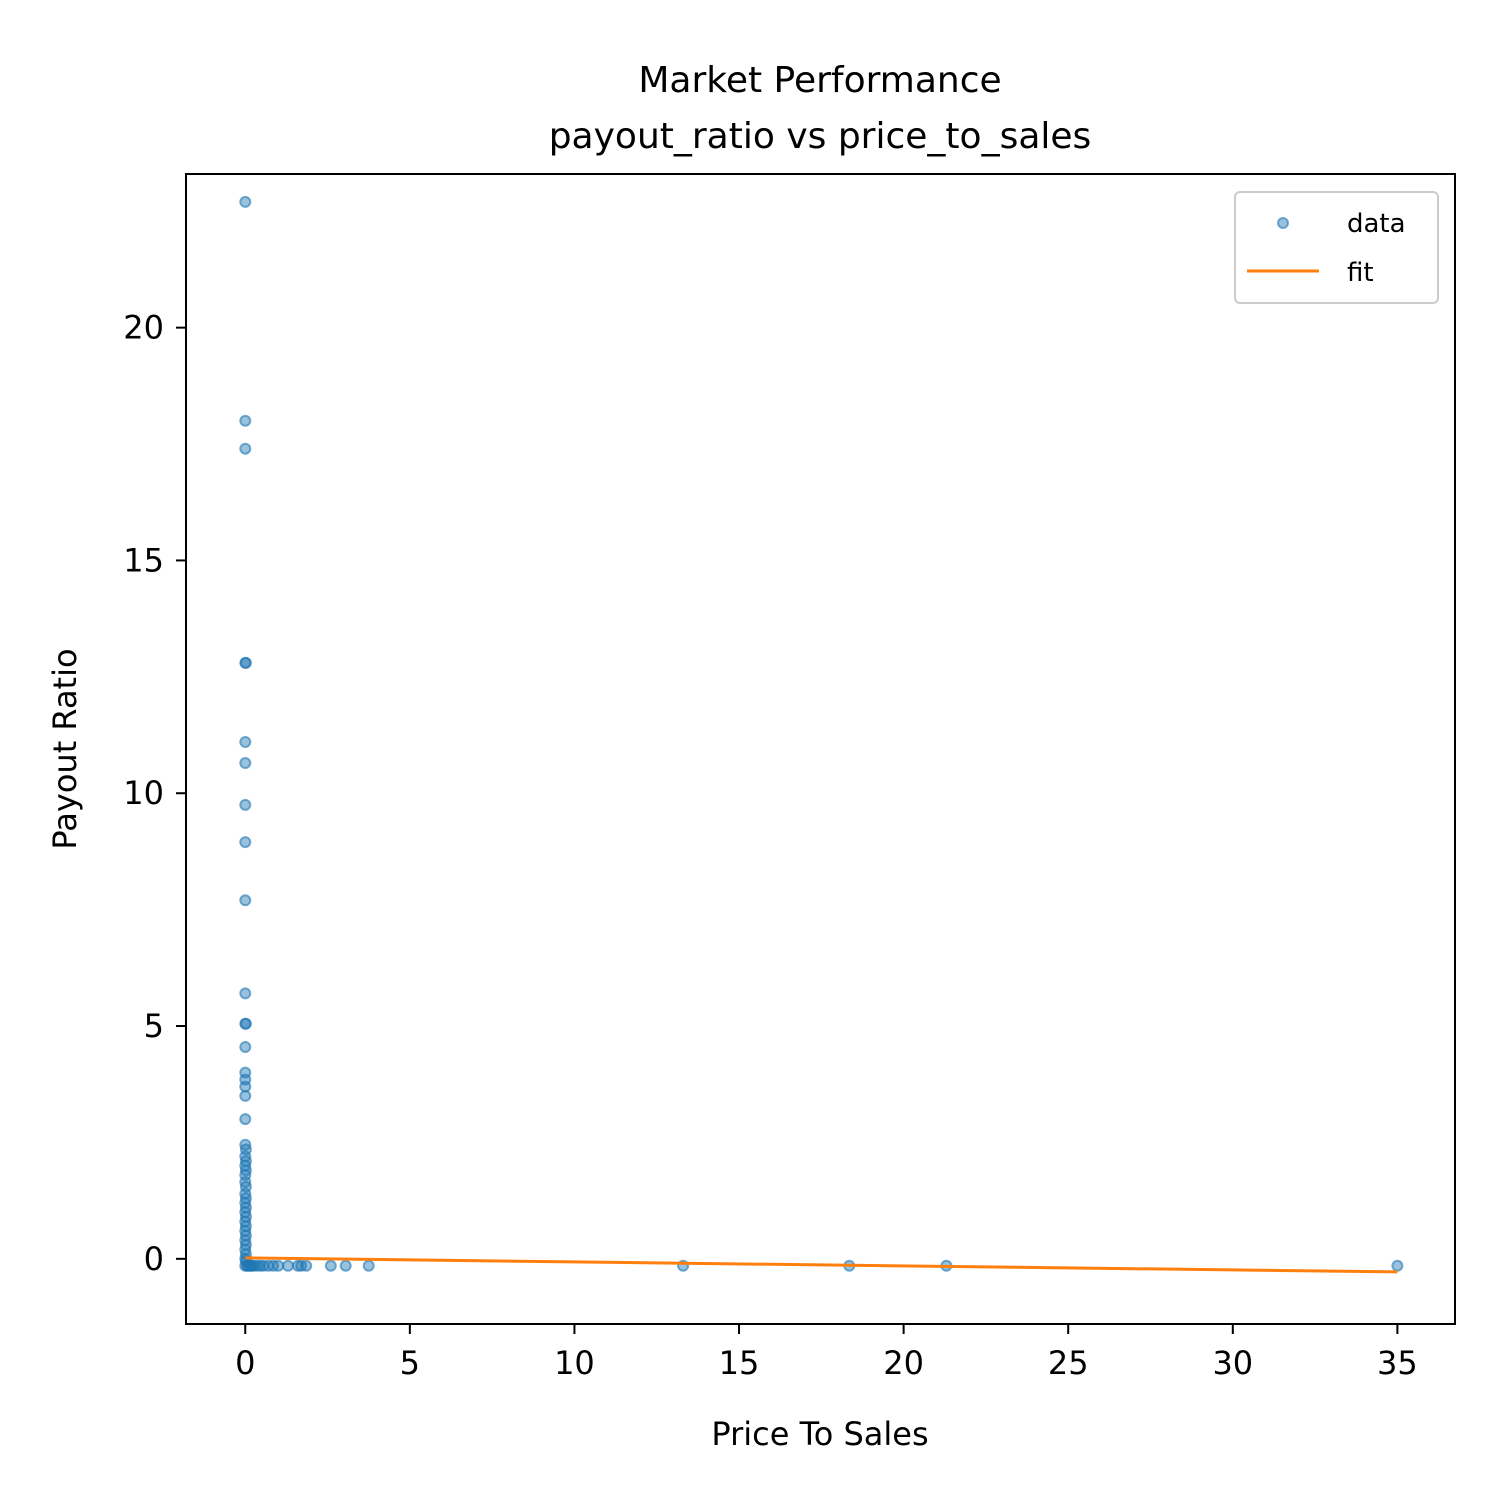  I want to click on x-tick-label: 15, so click(739, 1363).